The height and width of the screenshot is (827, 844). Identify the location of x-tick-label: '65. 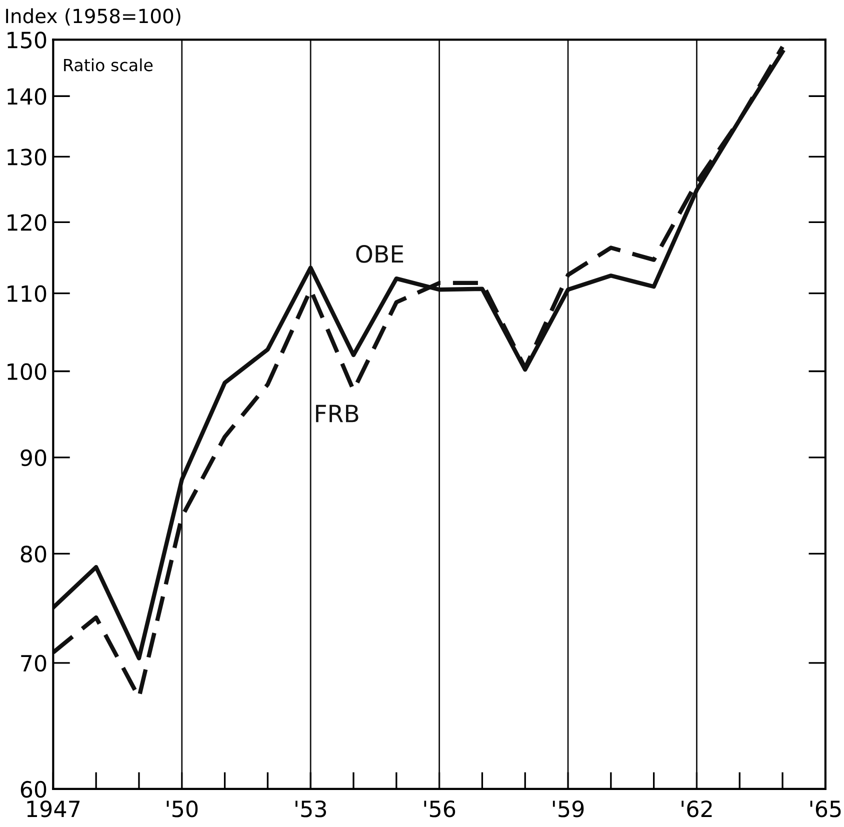
(825, 809).